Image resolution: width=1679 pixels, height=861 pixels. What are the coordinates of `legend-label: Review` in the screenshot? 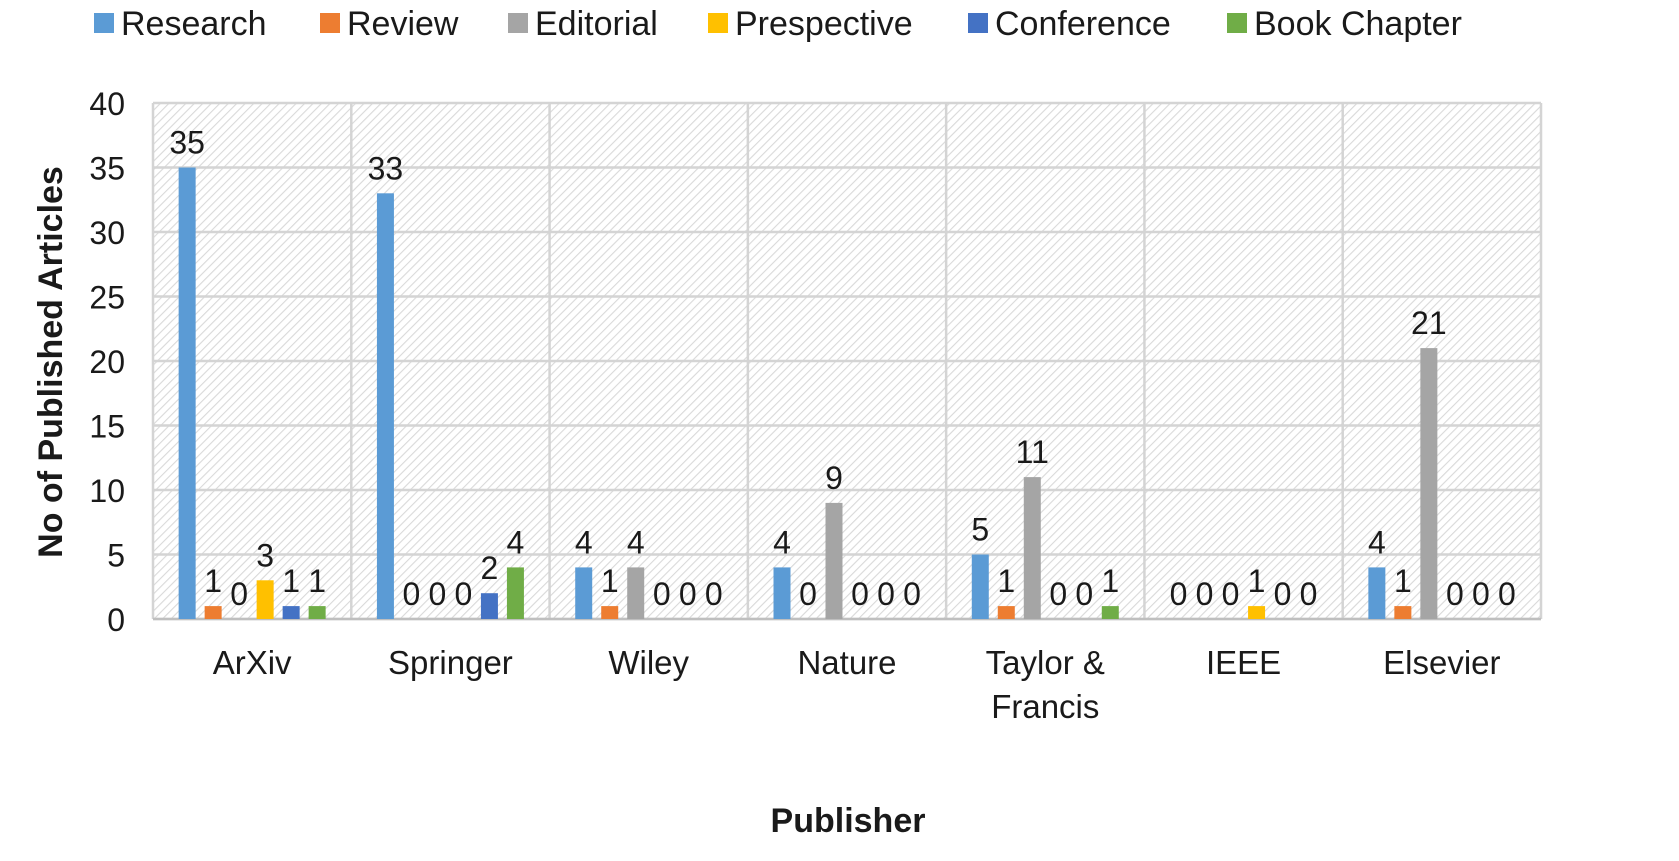 It's located at (403, 24).